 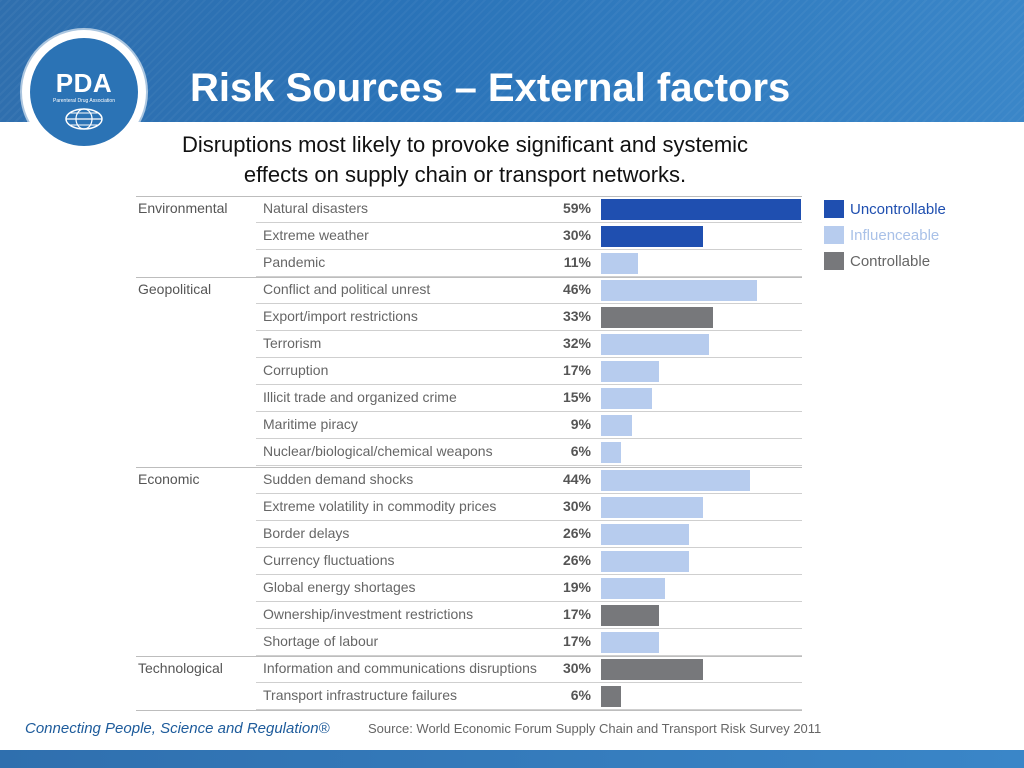 I want to click on value-label: 11%, so click(x=577, y=262).